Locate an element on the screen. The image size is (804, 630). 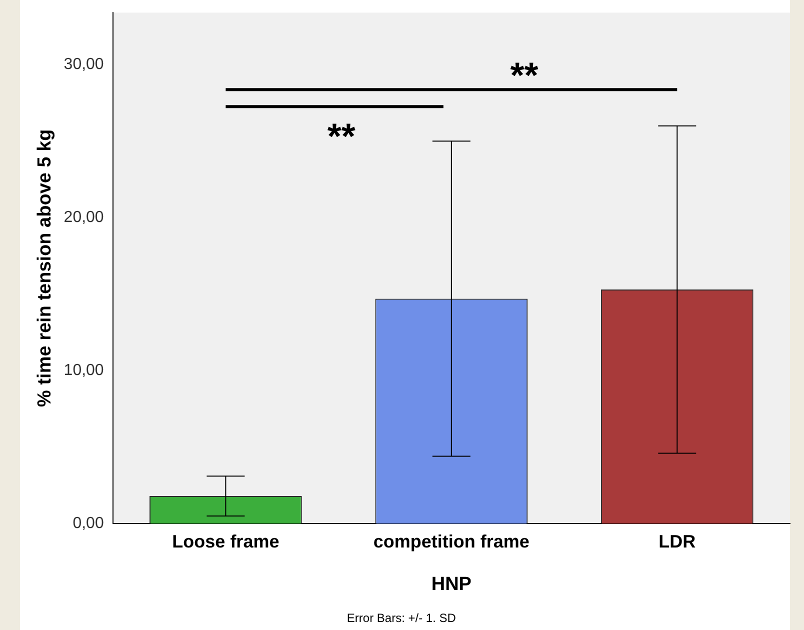
x-axis-title: HNP is located at coordinates (451, 584).